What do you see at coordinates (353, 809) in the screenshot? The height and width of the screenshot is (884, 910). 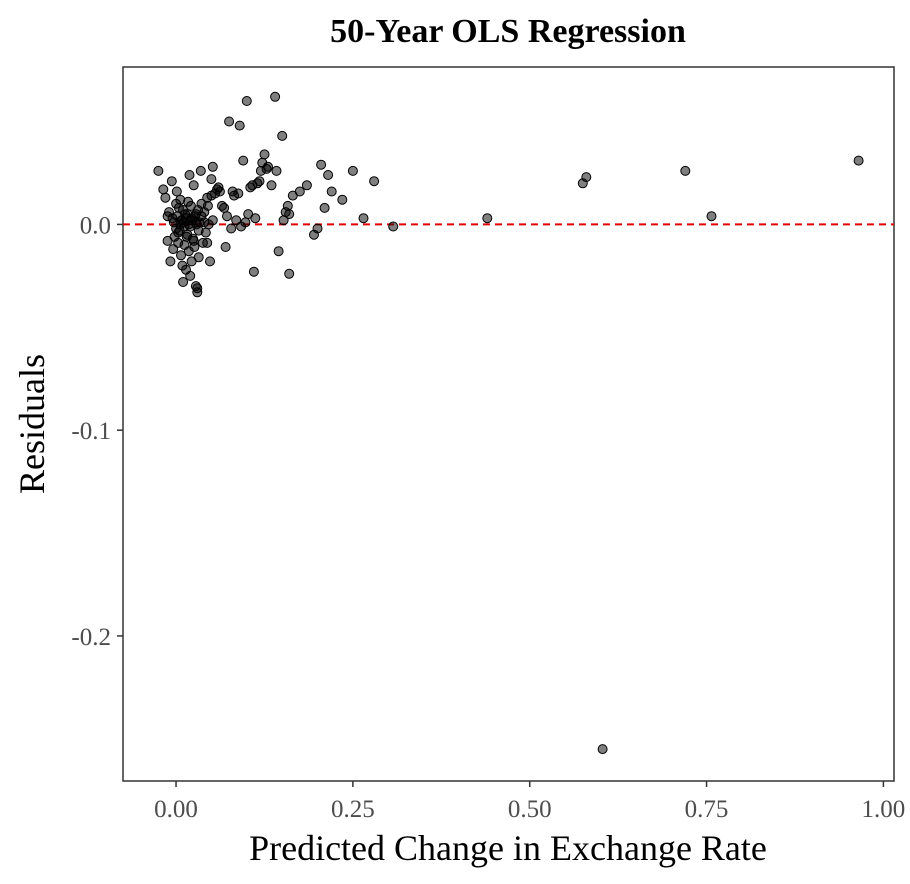 I see `x-tick-label: 0.25` at bounding box center [353, 809].